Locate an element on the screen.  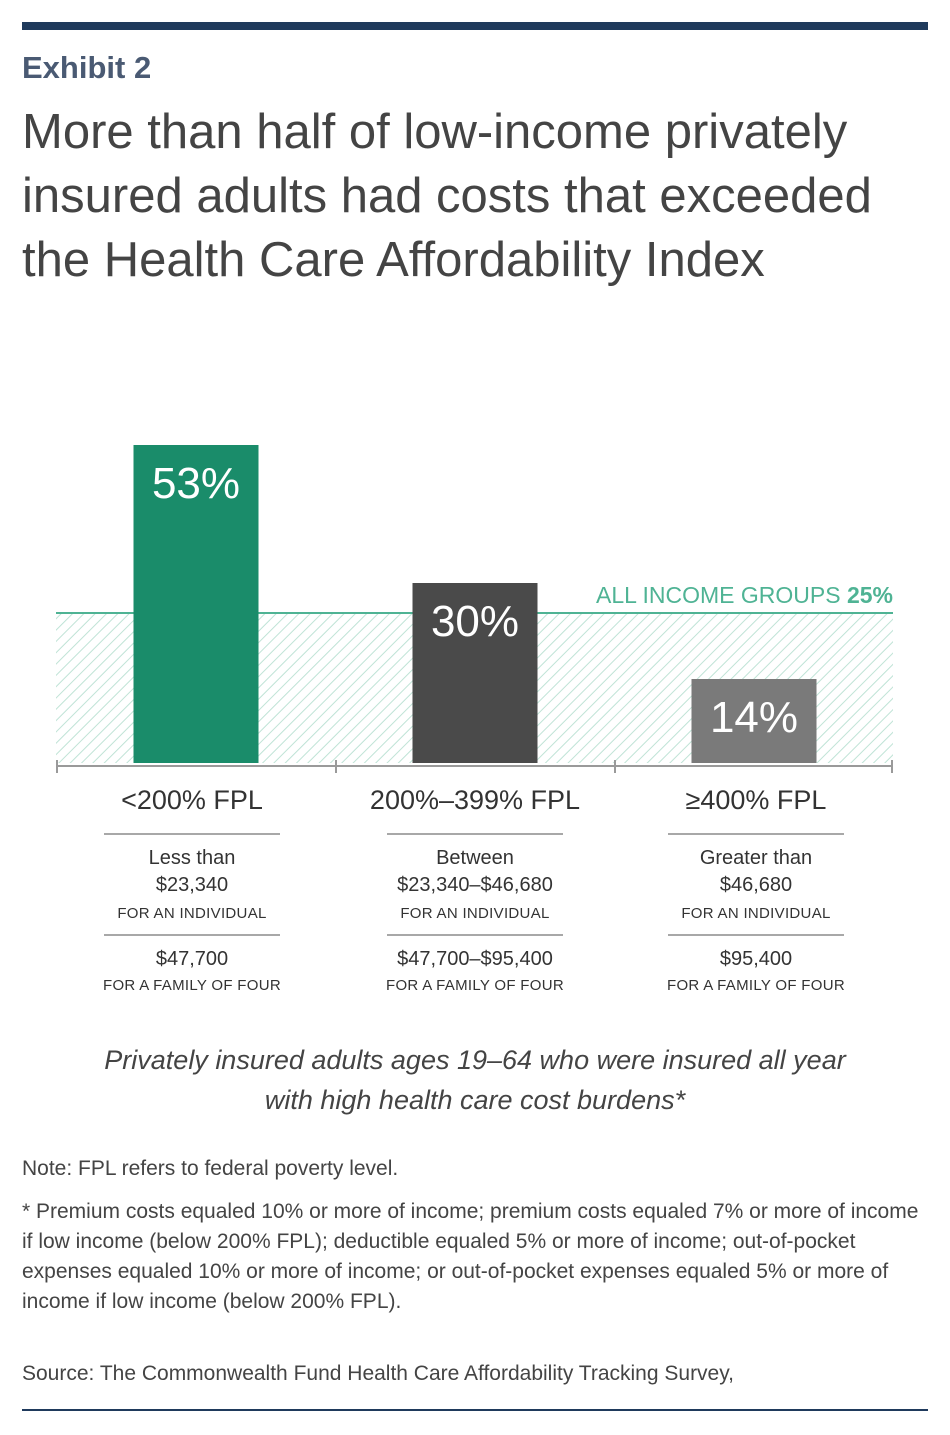
bar-value-label: 30% is located at coordinates (475, 621).